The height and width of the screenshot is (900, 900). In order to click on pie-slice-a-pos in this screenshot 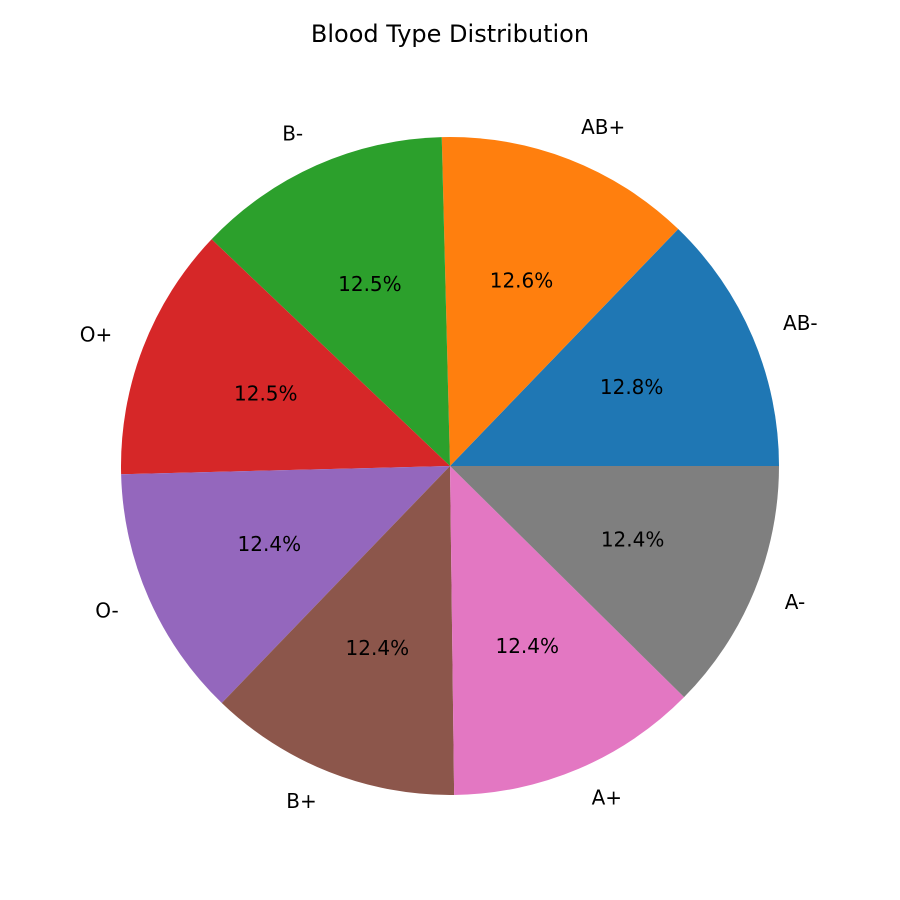, I will do `click(567, 630)`.